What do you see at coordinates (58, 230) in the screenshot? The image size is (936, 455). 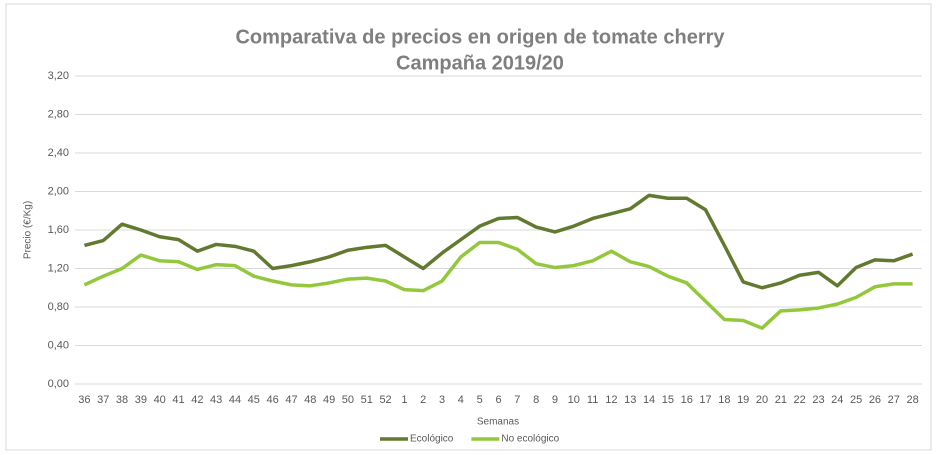 I see `y-tick-label: 1,60` at bounding box center [58, 230].